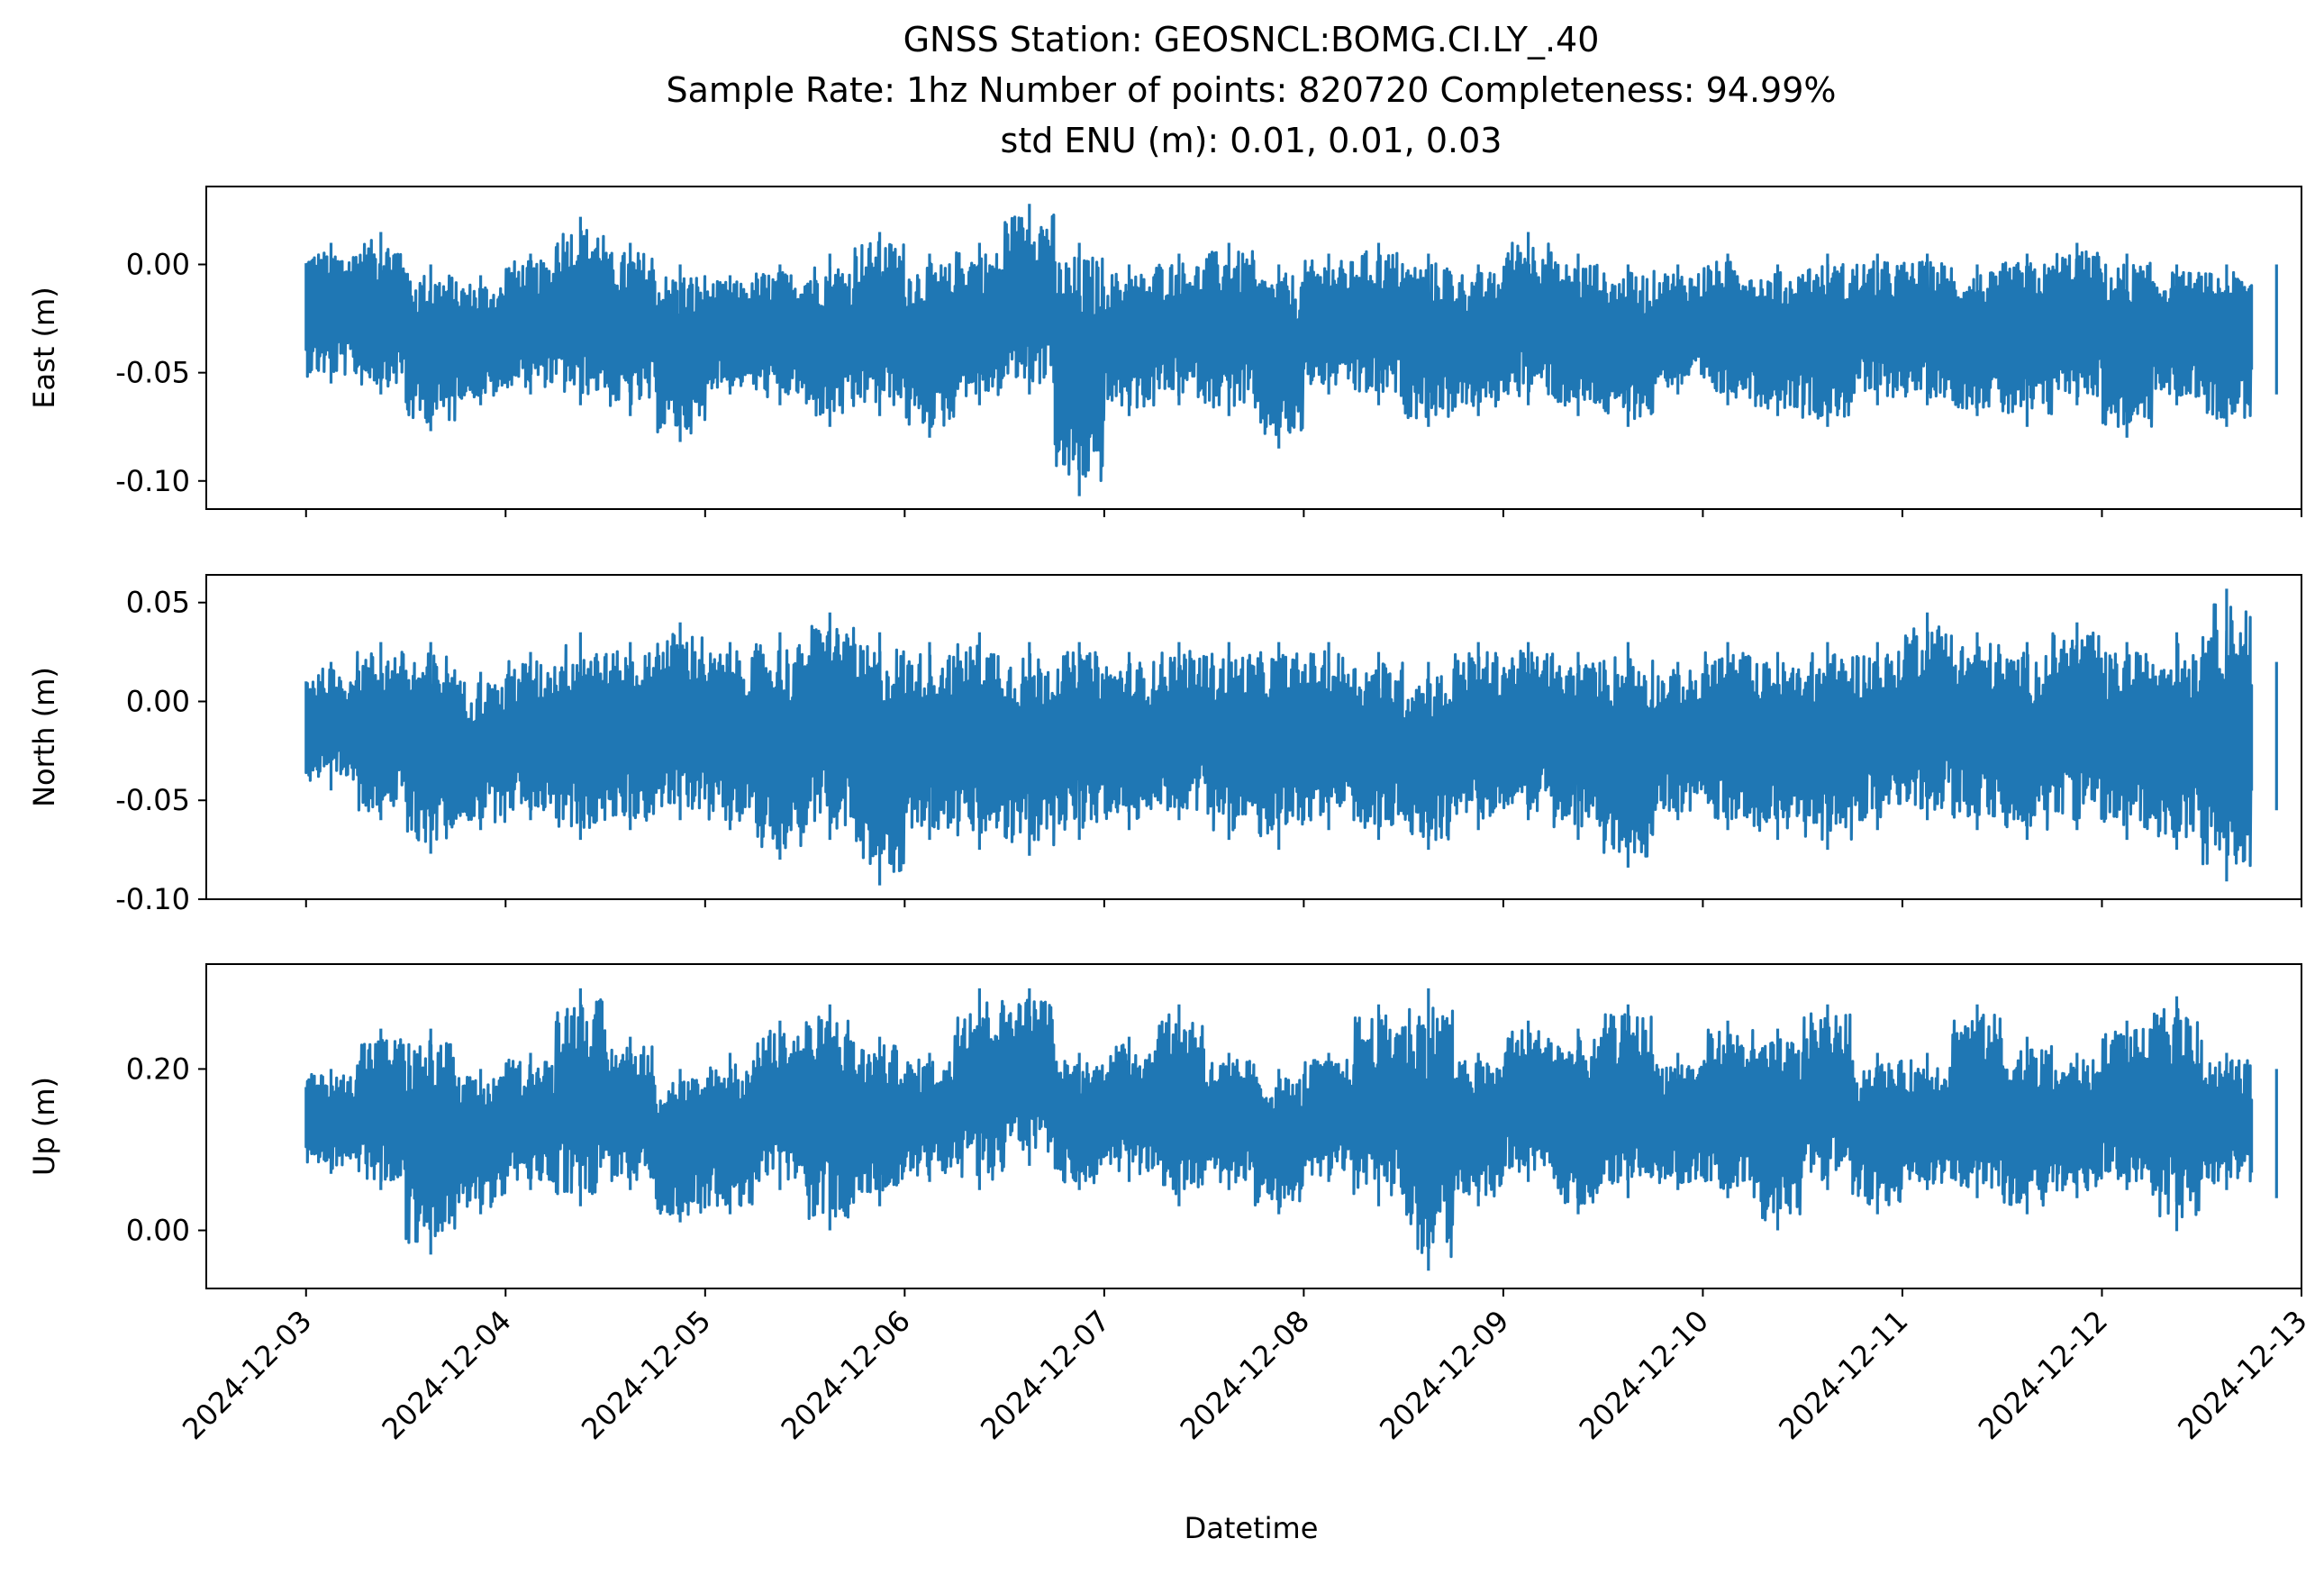  I want to click on x-axis-label: Datetime, so click(1252, 1528).